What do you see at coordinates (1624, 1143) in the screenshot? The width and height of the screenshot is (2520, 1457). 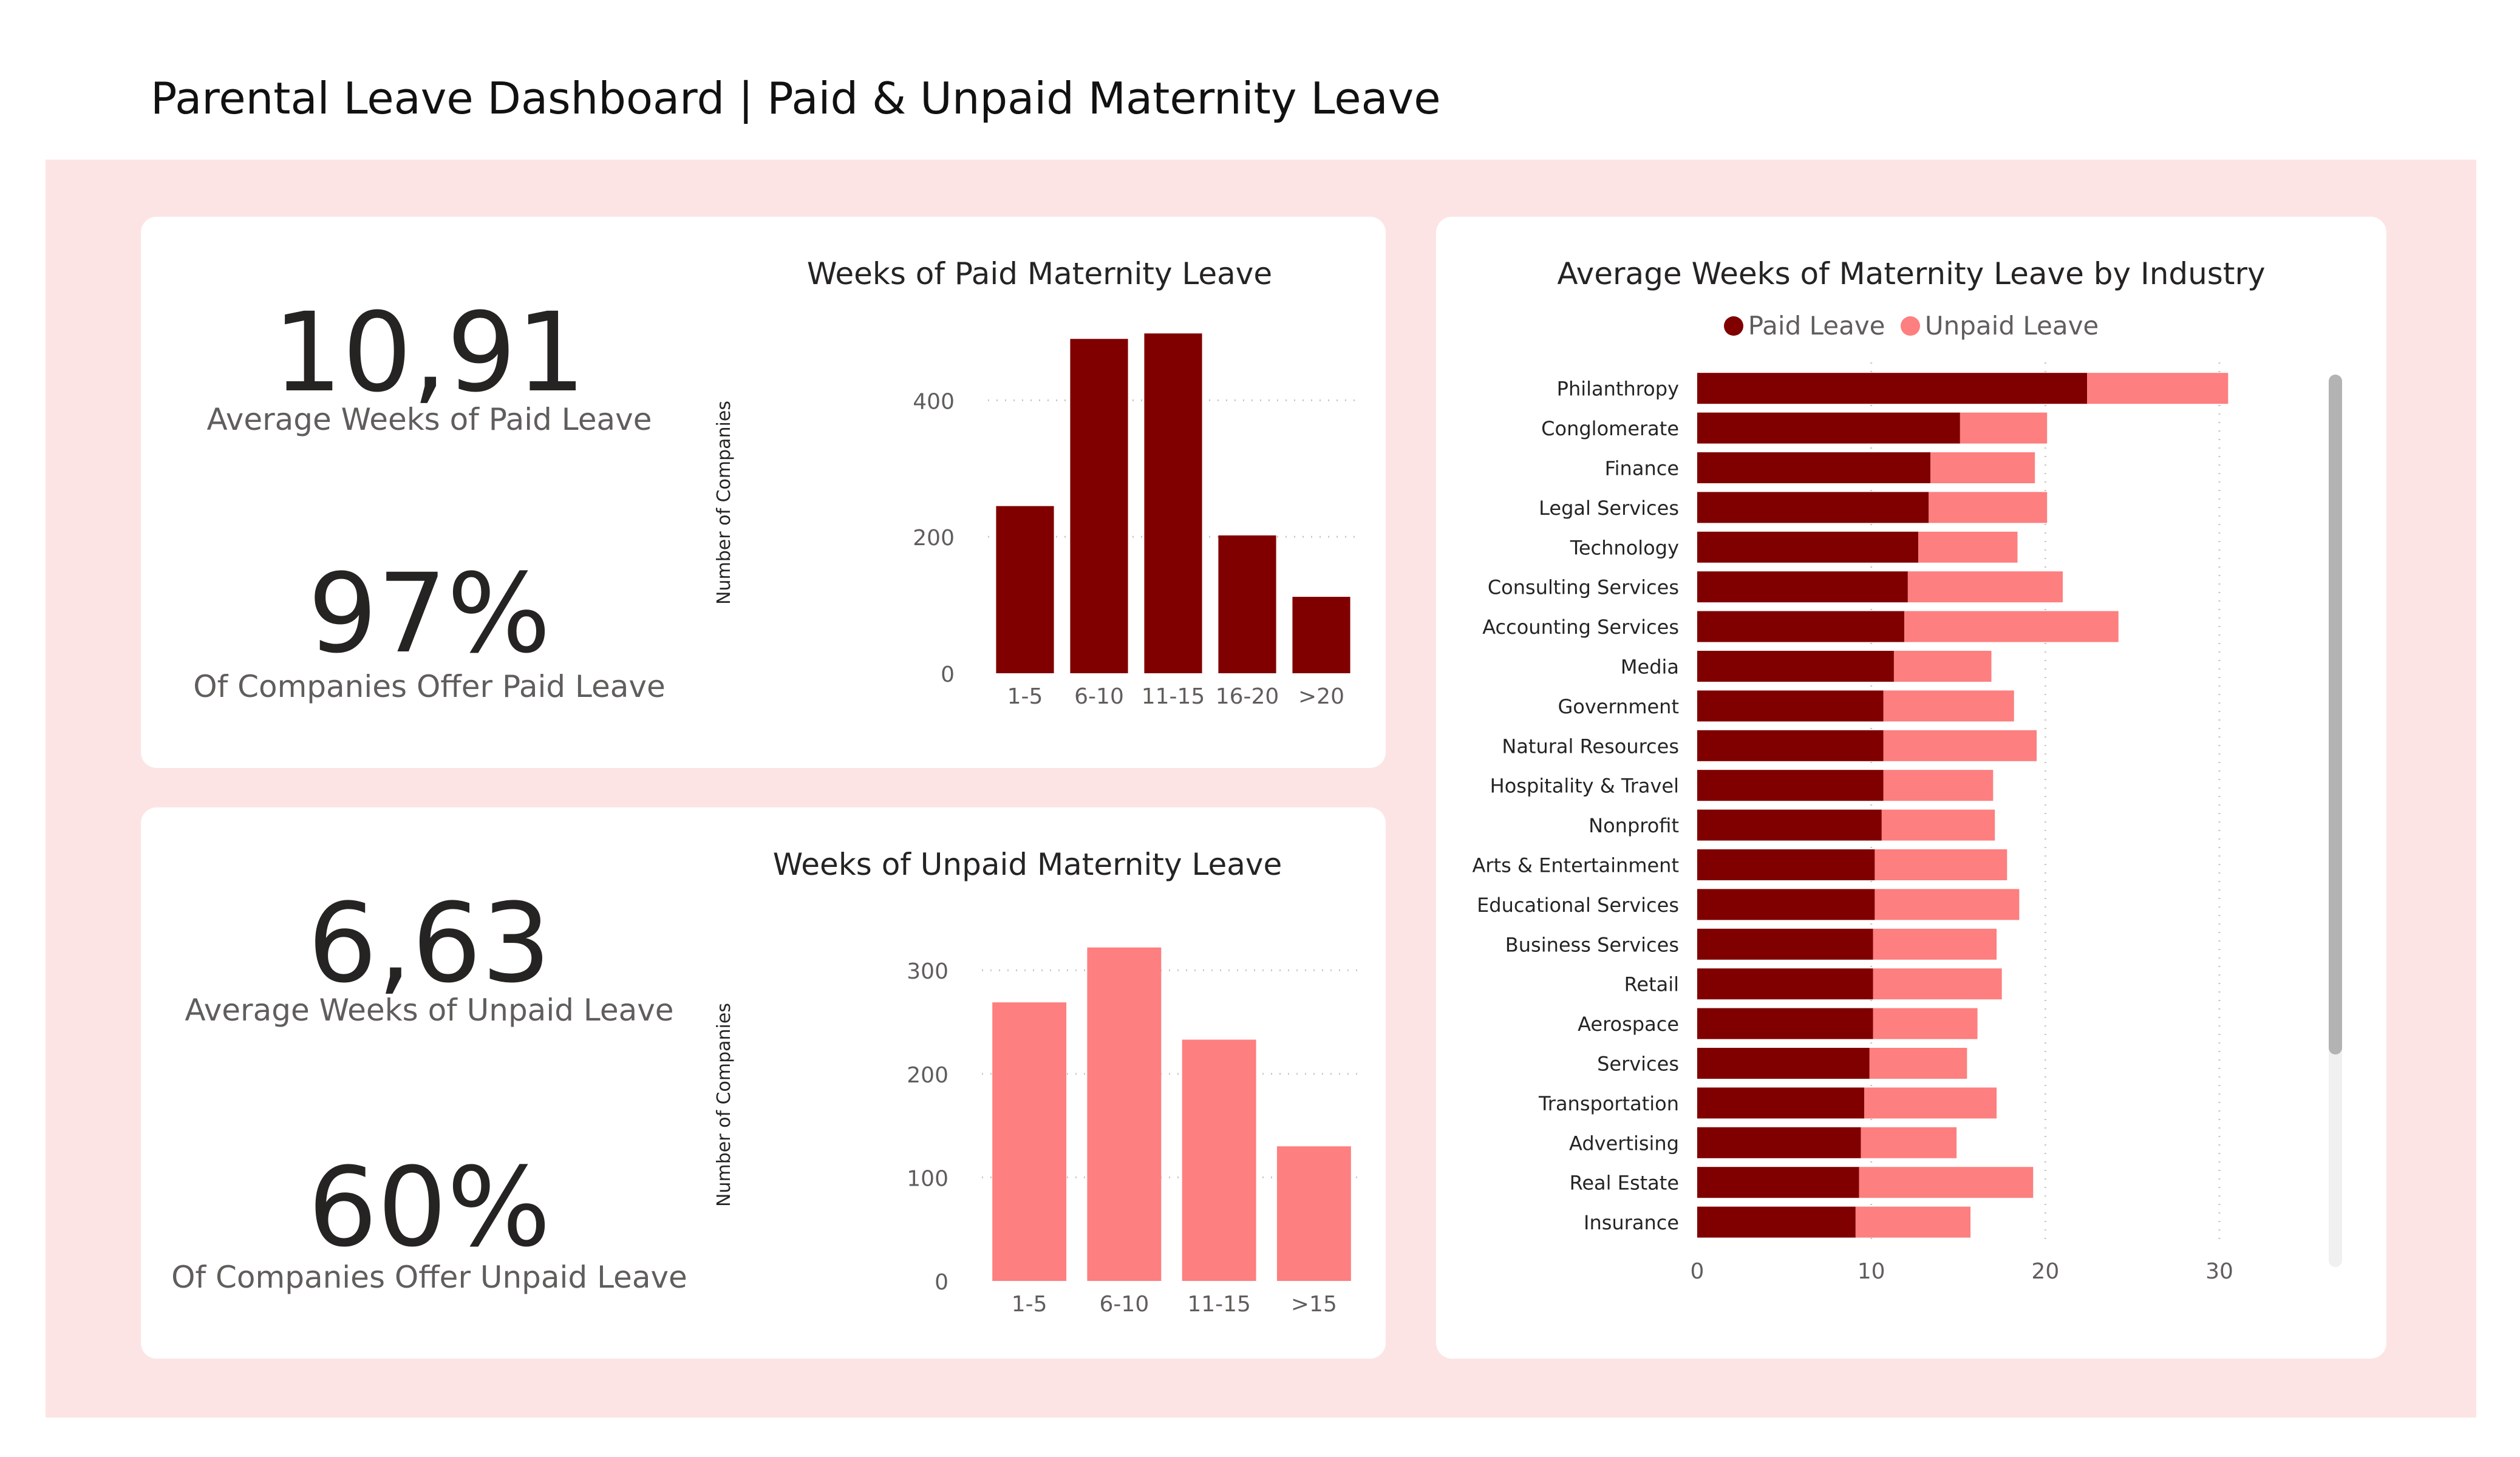 I see `industry-category-label: Advertising` at bounding box center [1624, 1143].